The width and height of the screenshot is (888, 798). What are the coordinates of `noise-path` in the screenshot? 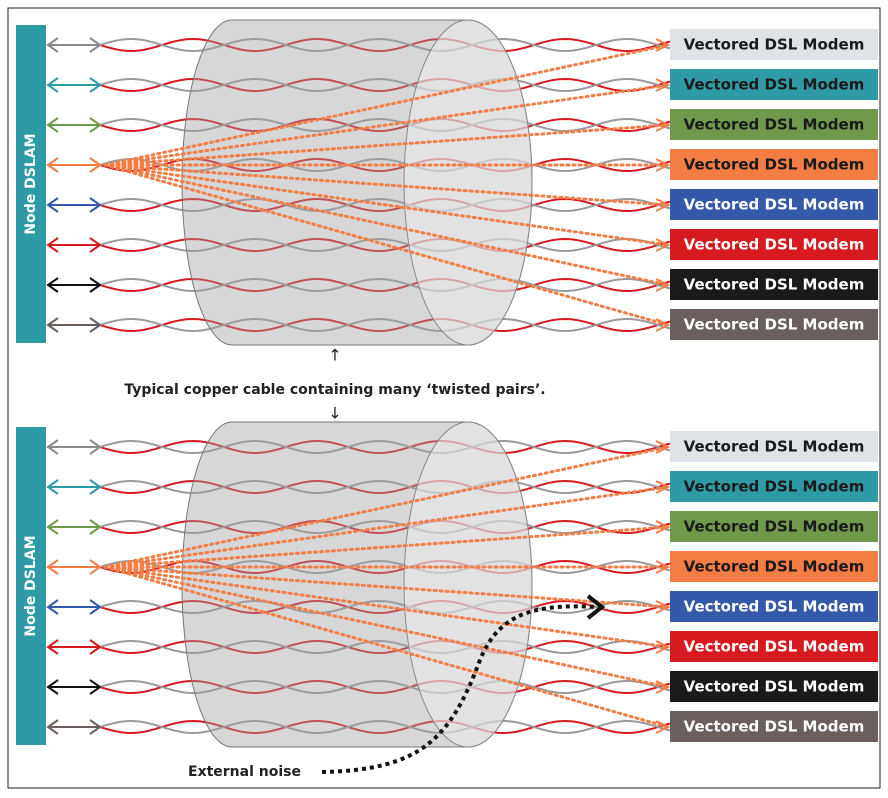 It's located at (460, 689).